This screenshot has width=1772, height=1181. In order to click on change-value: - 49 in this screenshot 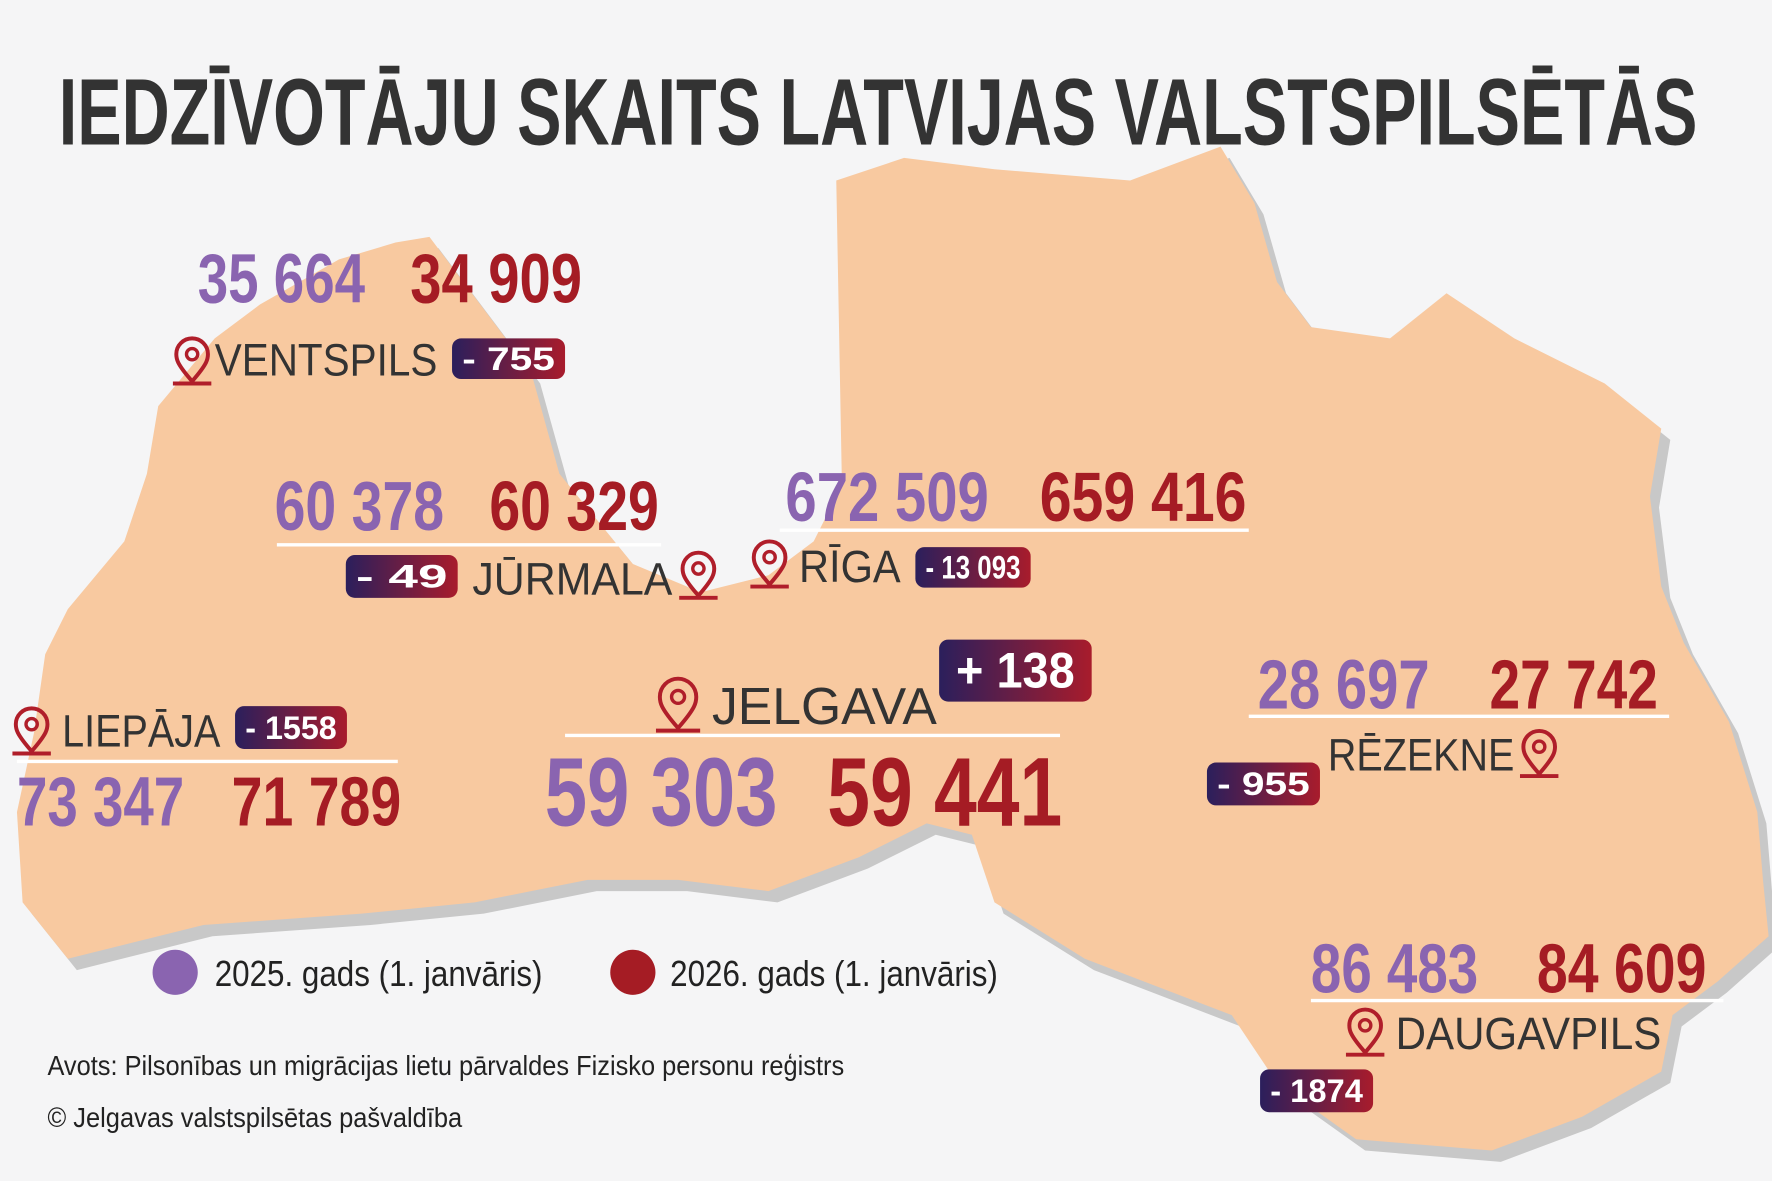, I will do `click(402, 576)`.